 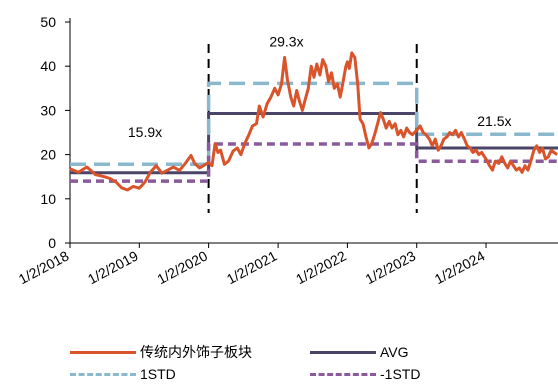 I want to click on y-tick-label: 50, so click(x=48, y=22).